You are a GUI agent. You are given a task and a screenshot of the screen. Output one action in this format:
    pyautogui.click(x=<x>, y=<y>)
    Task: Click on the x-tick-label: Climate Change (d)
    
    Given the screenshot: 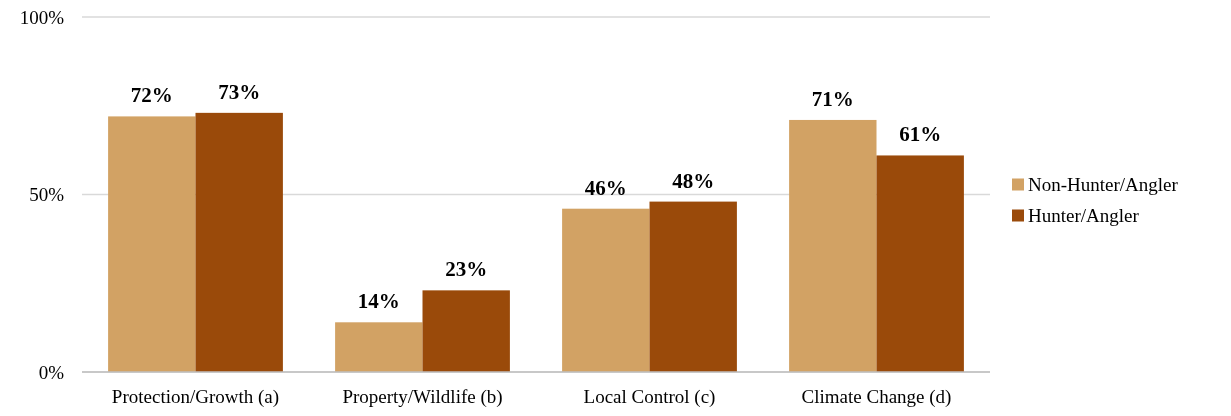 What is the action you would take?
    pyautogui.click(x=876, y=397)
    